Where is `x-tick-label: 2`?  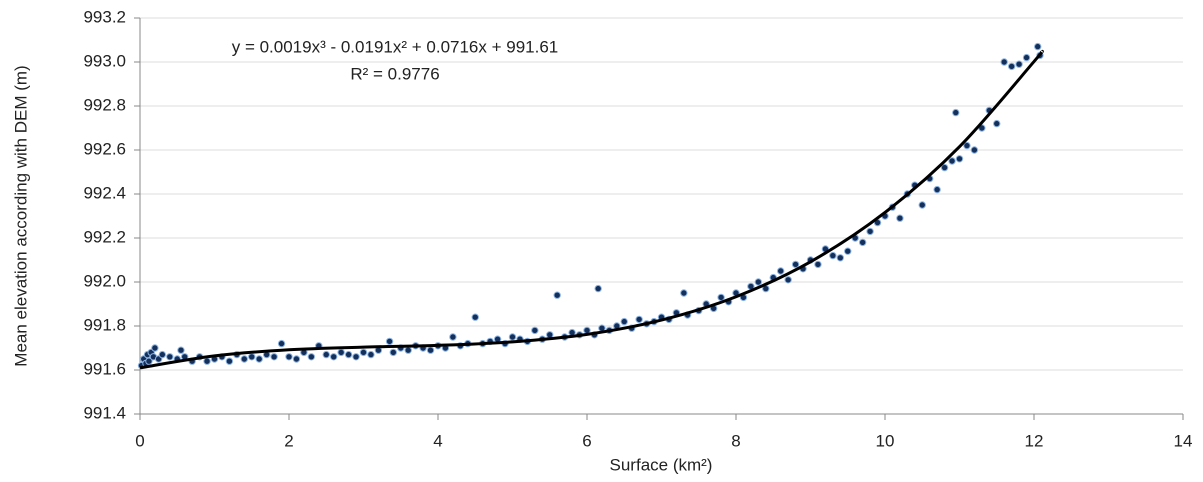
x-tick-label: 2 is located at coordinates (288, 440).